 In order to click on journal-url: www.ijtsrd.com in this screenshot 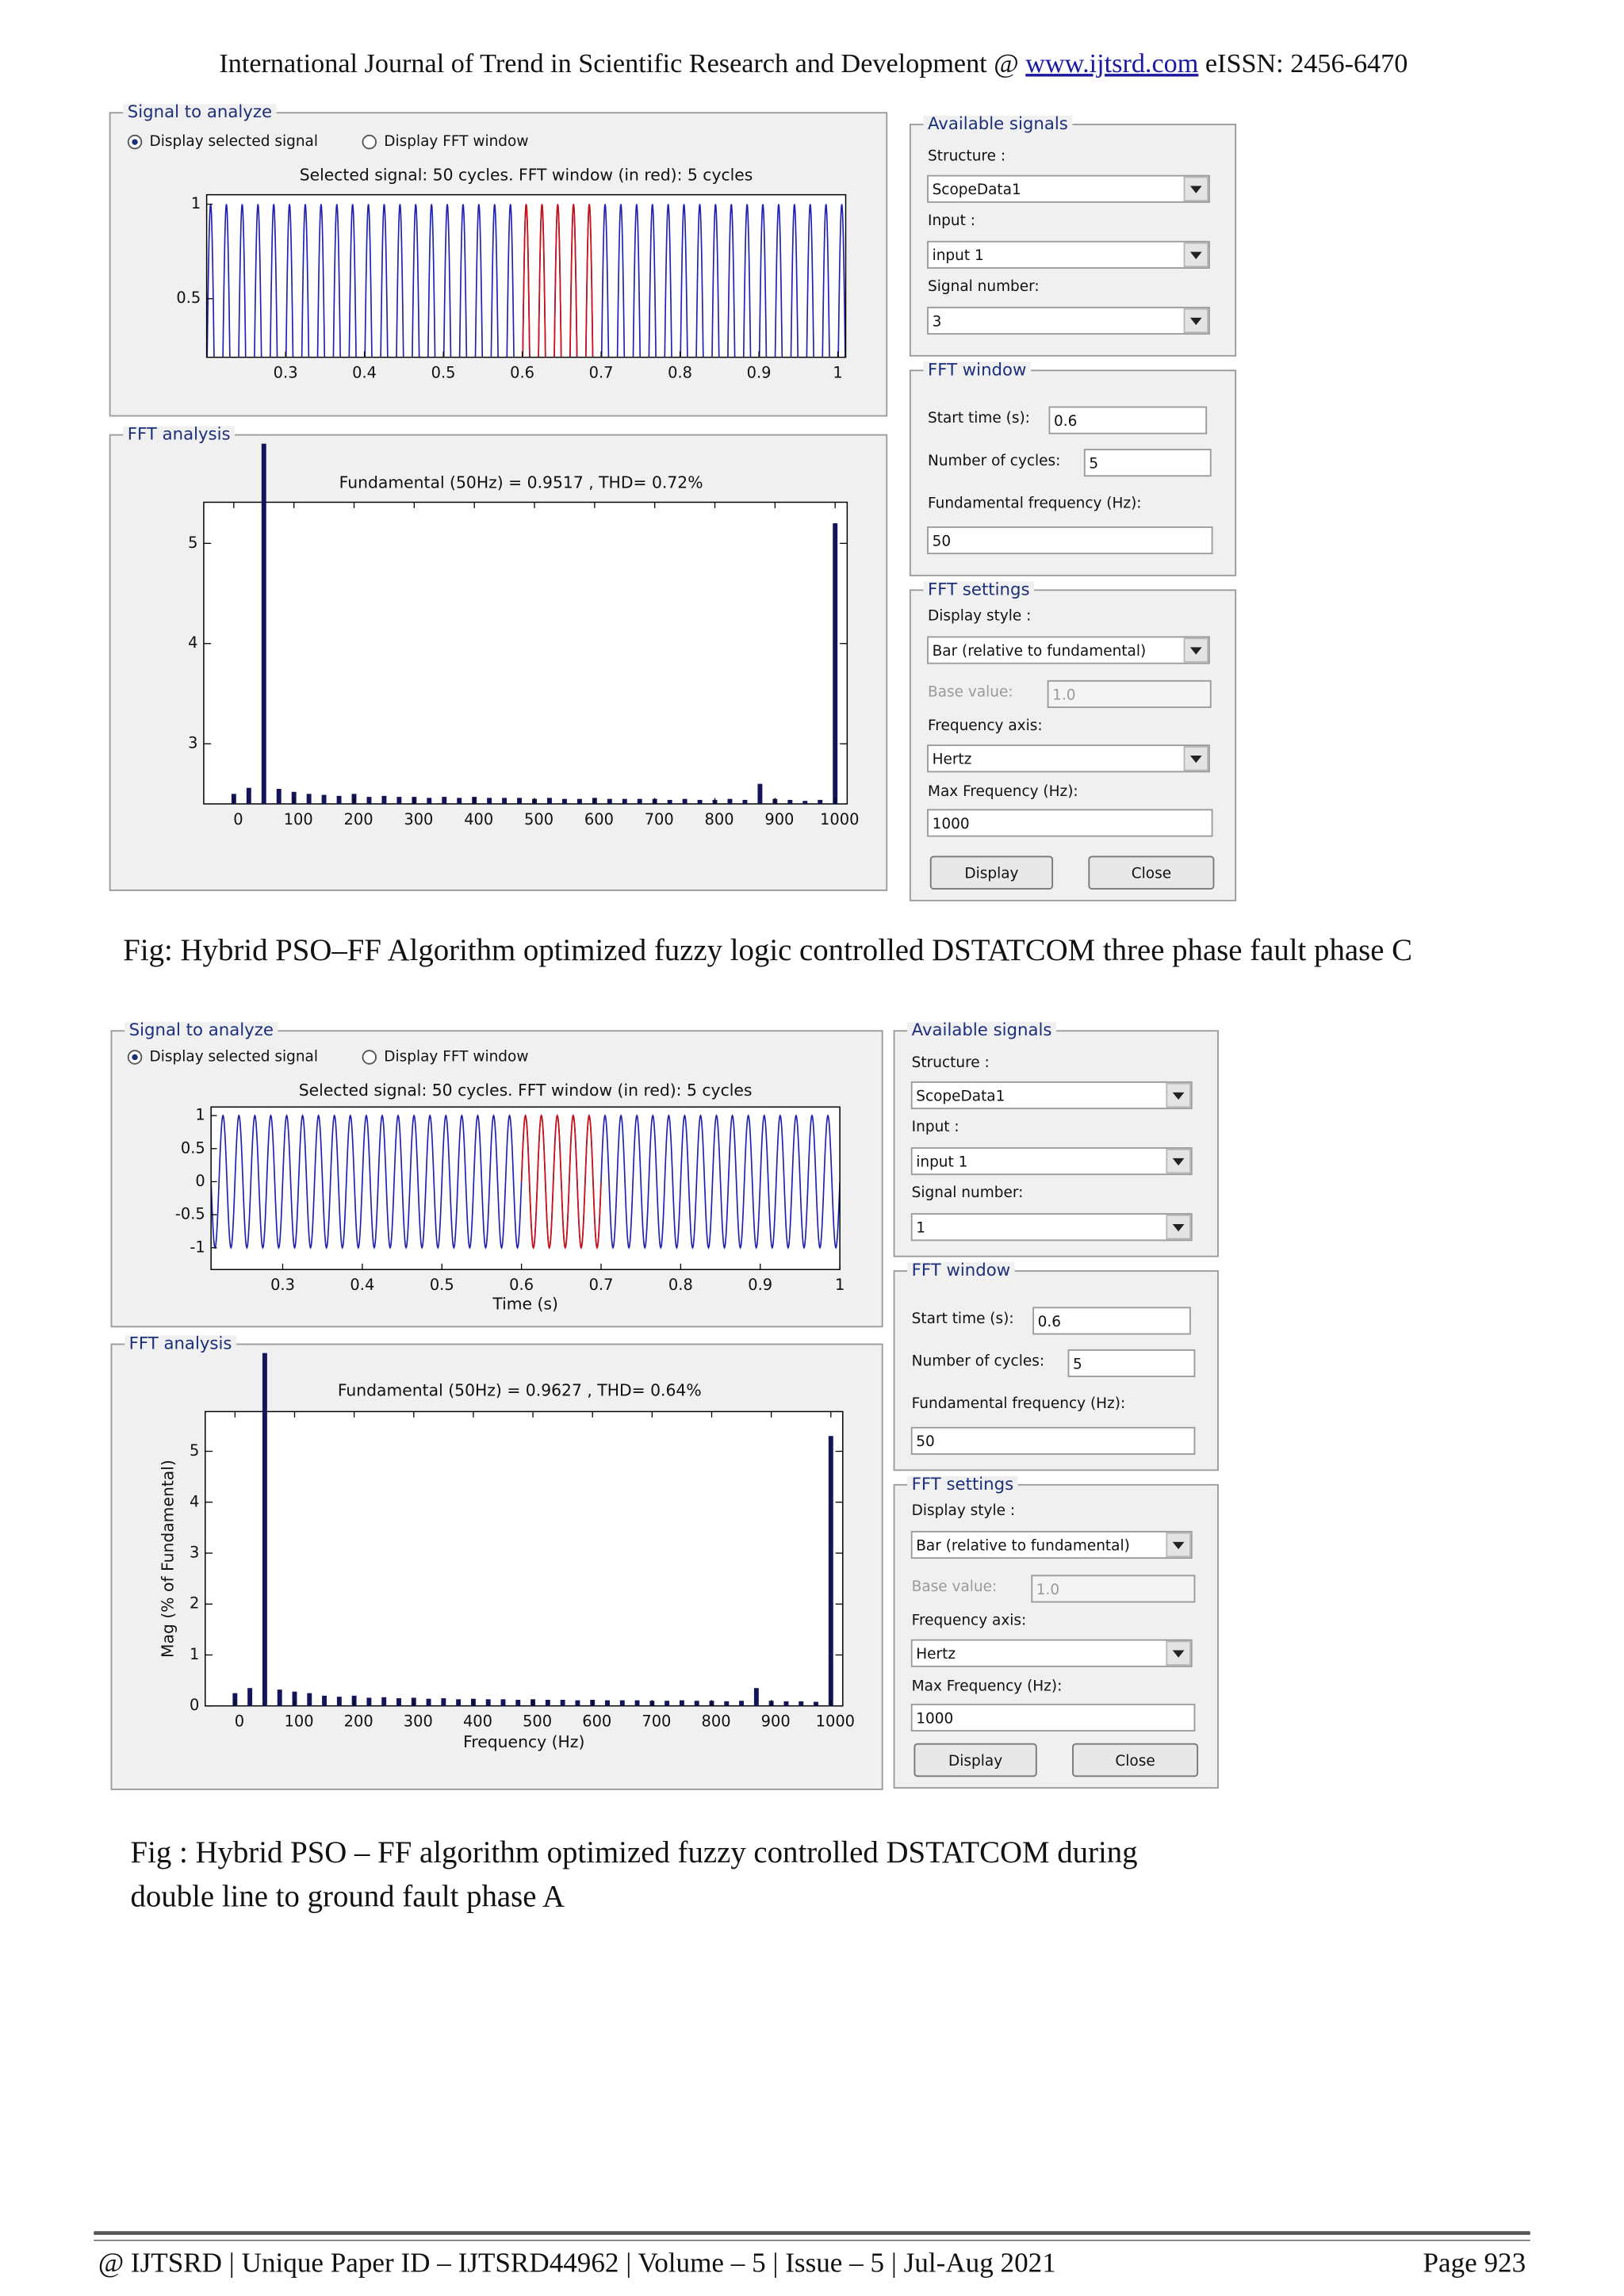, I will do `click(1111, 63)`.